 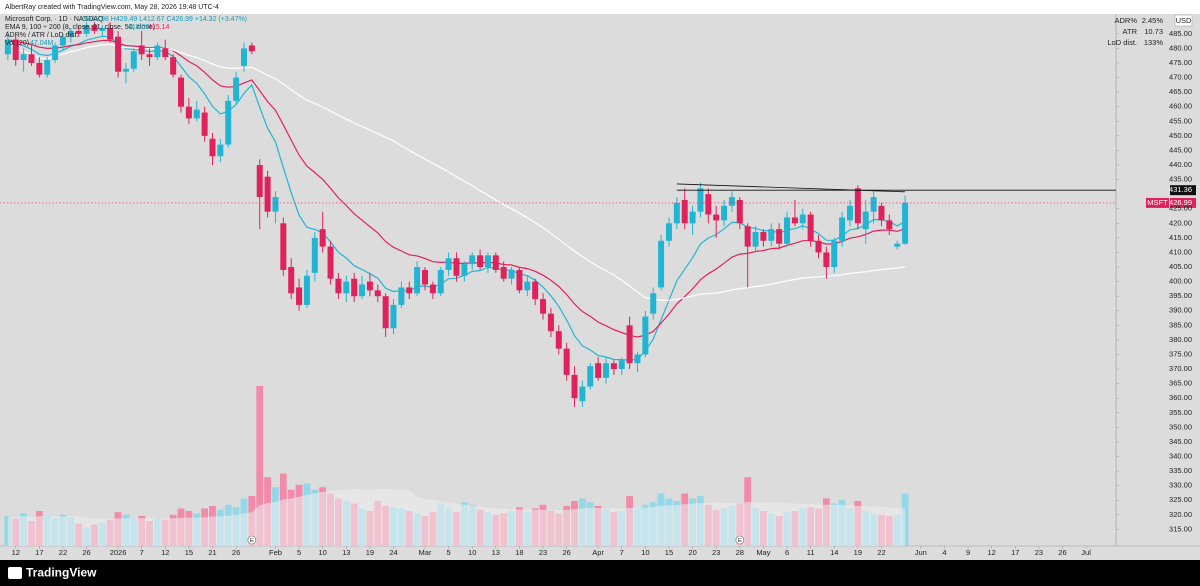 I want to click on y-tick-label: 460.00, so click(x=1180, y=106).